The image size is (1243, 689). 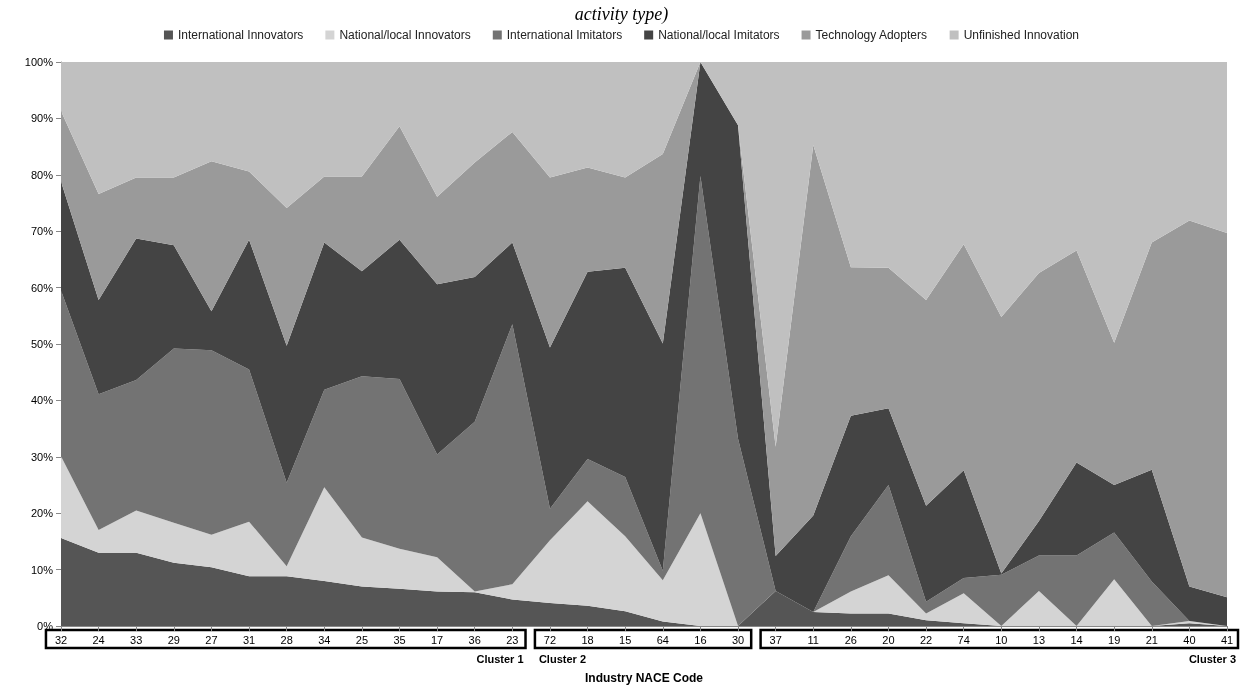 I want to click on x-tick-label: 23, so click(x=512, y=639).